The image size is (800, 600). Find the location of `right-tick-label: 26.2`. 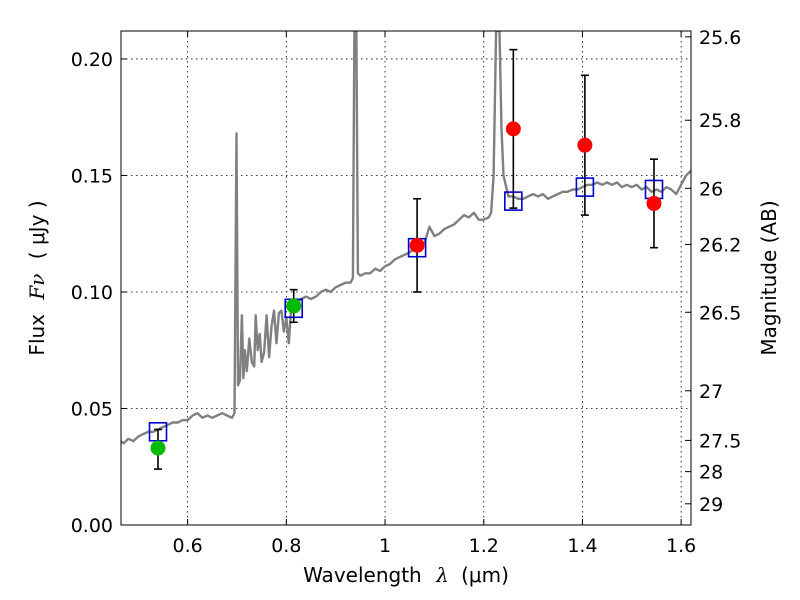

right-tick-label: 26.2 is located at coordinates (720, 245).